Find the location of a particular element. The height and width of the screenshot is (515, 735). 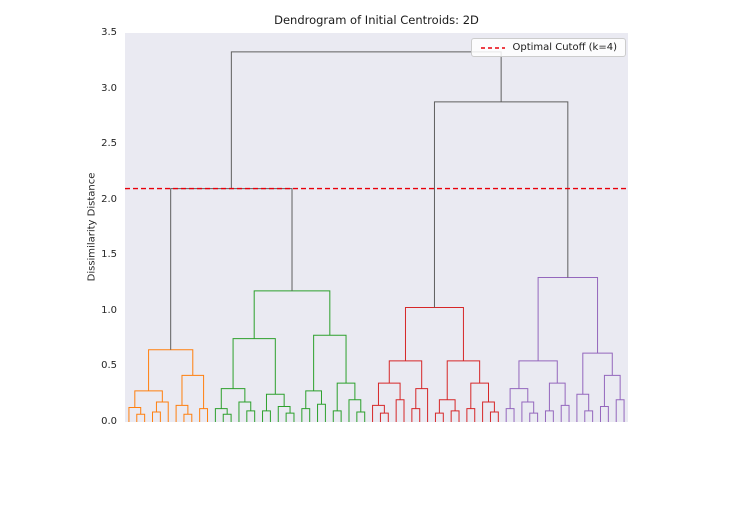

y-tick-label: 0.5 is located at coordinates (109, 366).